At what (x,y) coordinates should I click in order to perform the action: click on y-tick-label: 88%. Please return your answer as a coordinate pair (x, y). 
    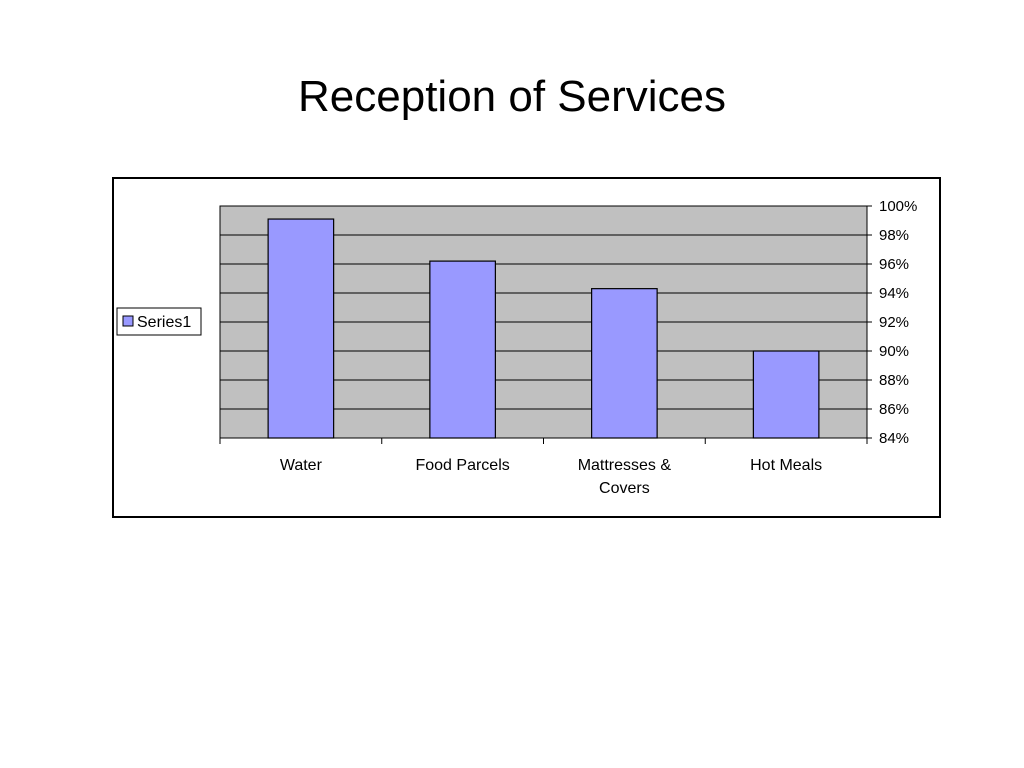
    Looking at the image, I should click on (894, 380).